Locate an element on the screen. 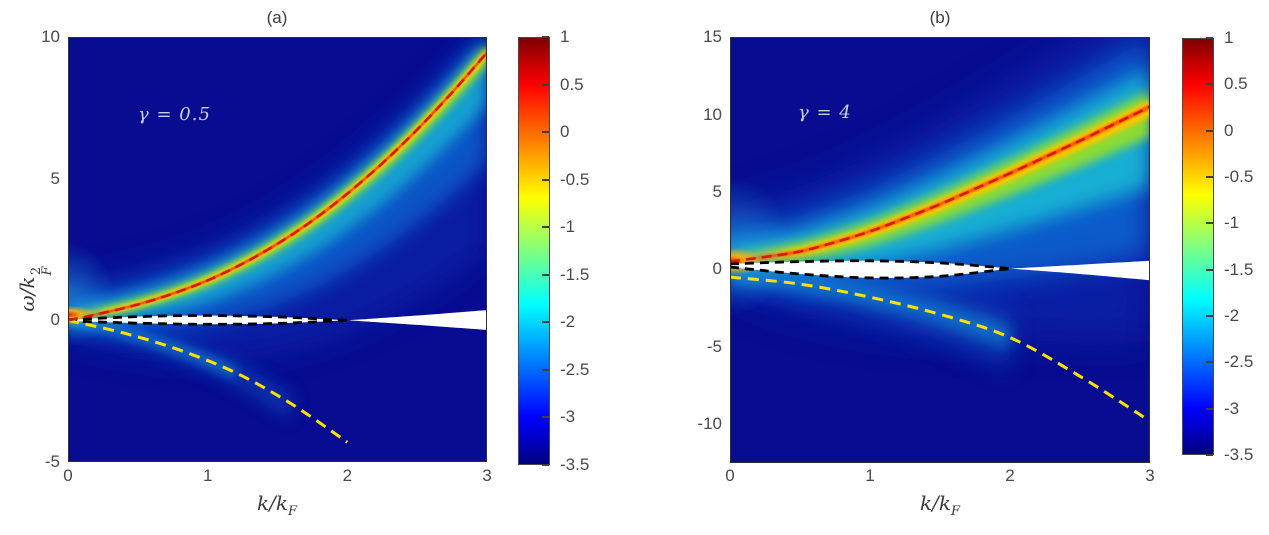  panel-(b)-colorbar-tickmark--3.5 is located at coordinates (1209, 455).